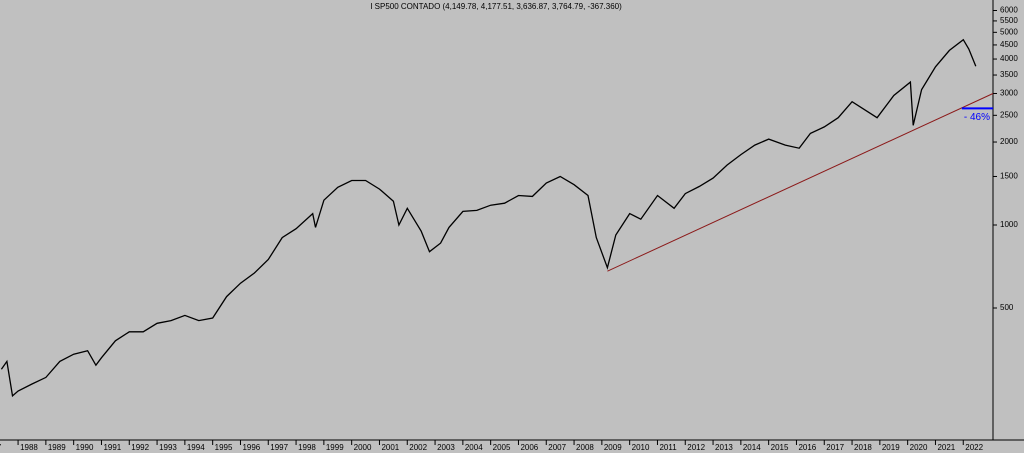 Image resolution: width=1024 pixels, height=453 pixels. I want to click on y-tick-label: 500, so click(1007, 307).